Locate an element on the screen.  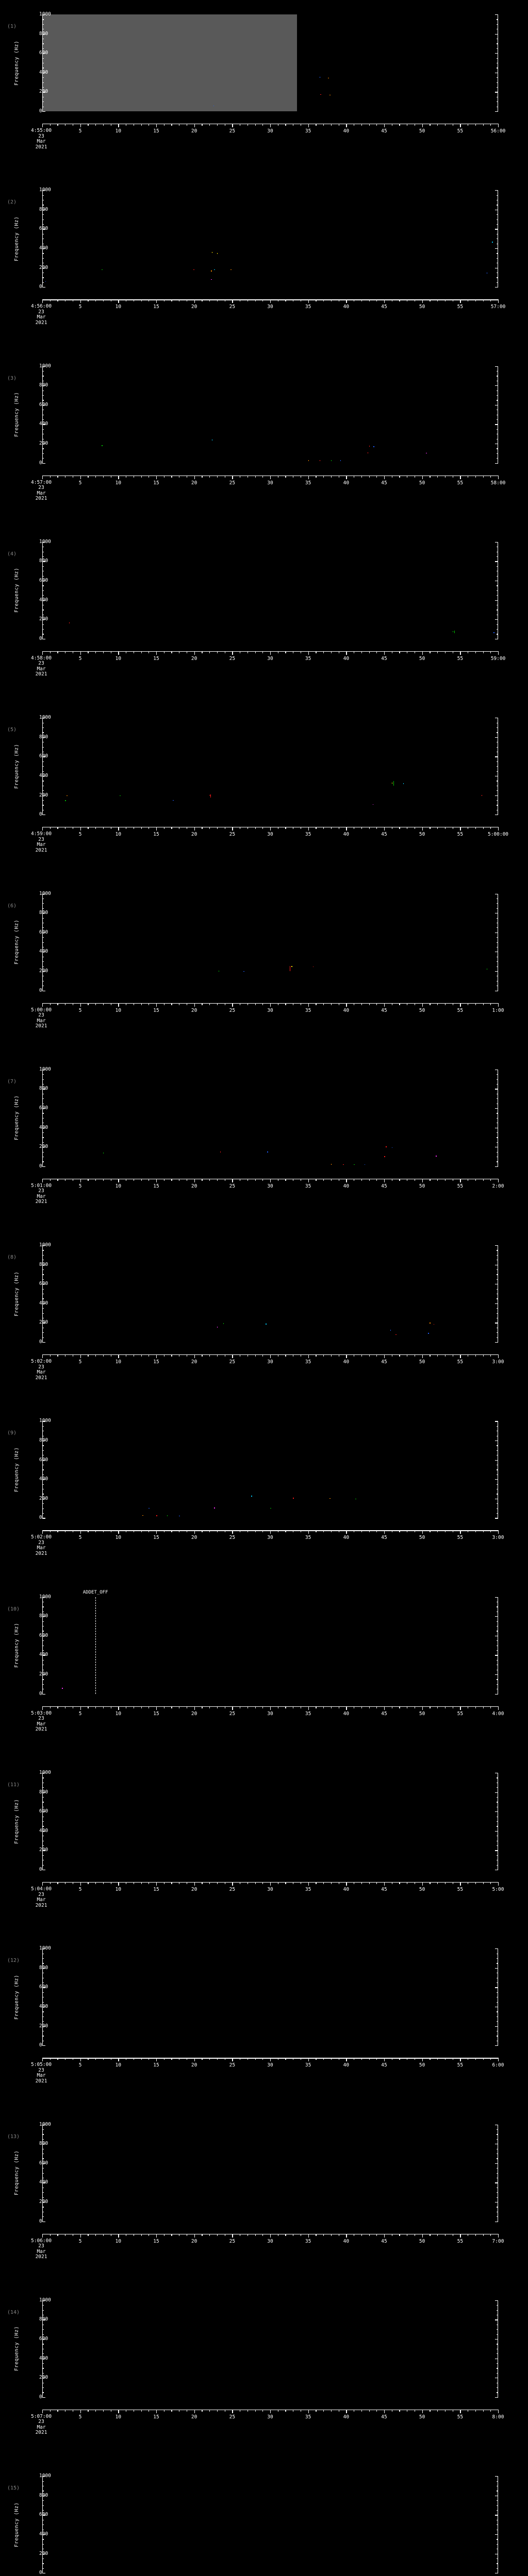
data-gap-region is located at coordinates (169, 62).